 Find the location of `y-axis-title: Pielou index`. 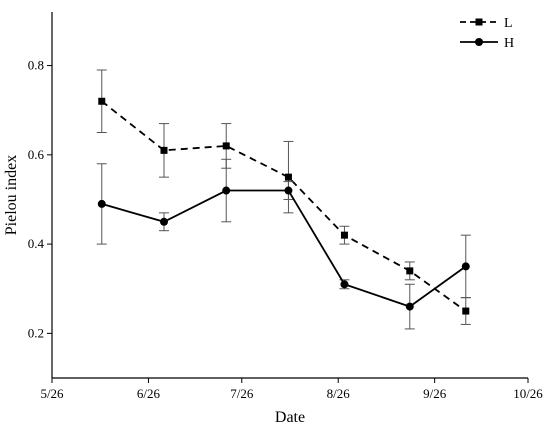

y-axis-title: Pielou index is located at coordinates (11, 195).